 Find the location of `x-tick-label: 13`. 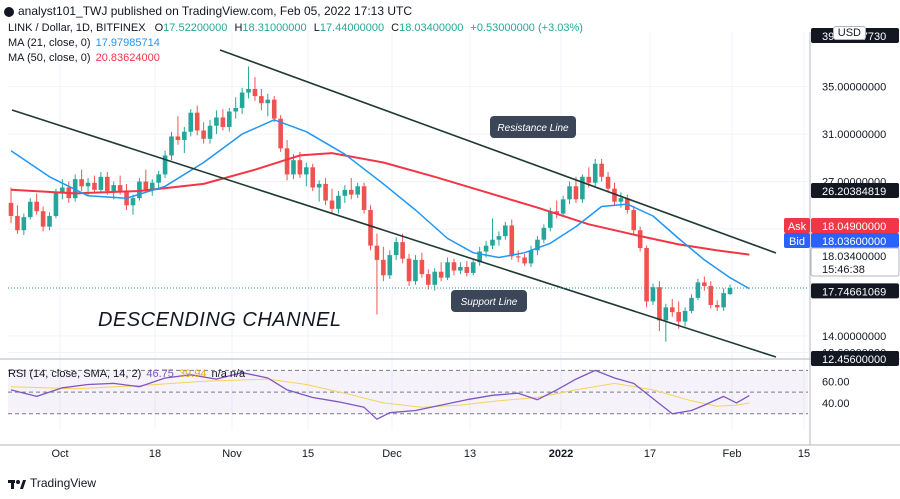

x-tick-label: 13 is located at coordinates (470, 454).